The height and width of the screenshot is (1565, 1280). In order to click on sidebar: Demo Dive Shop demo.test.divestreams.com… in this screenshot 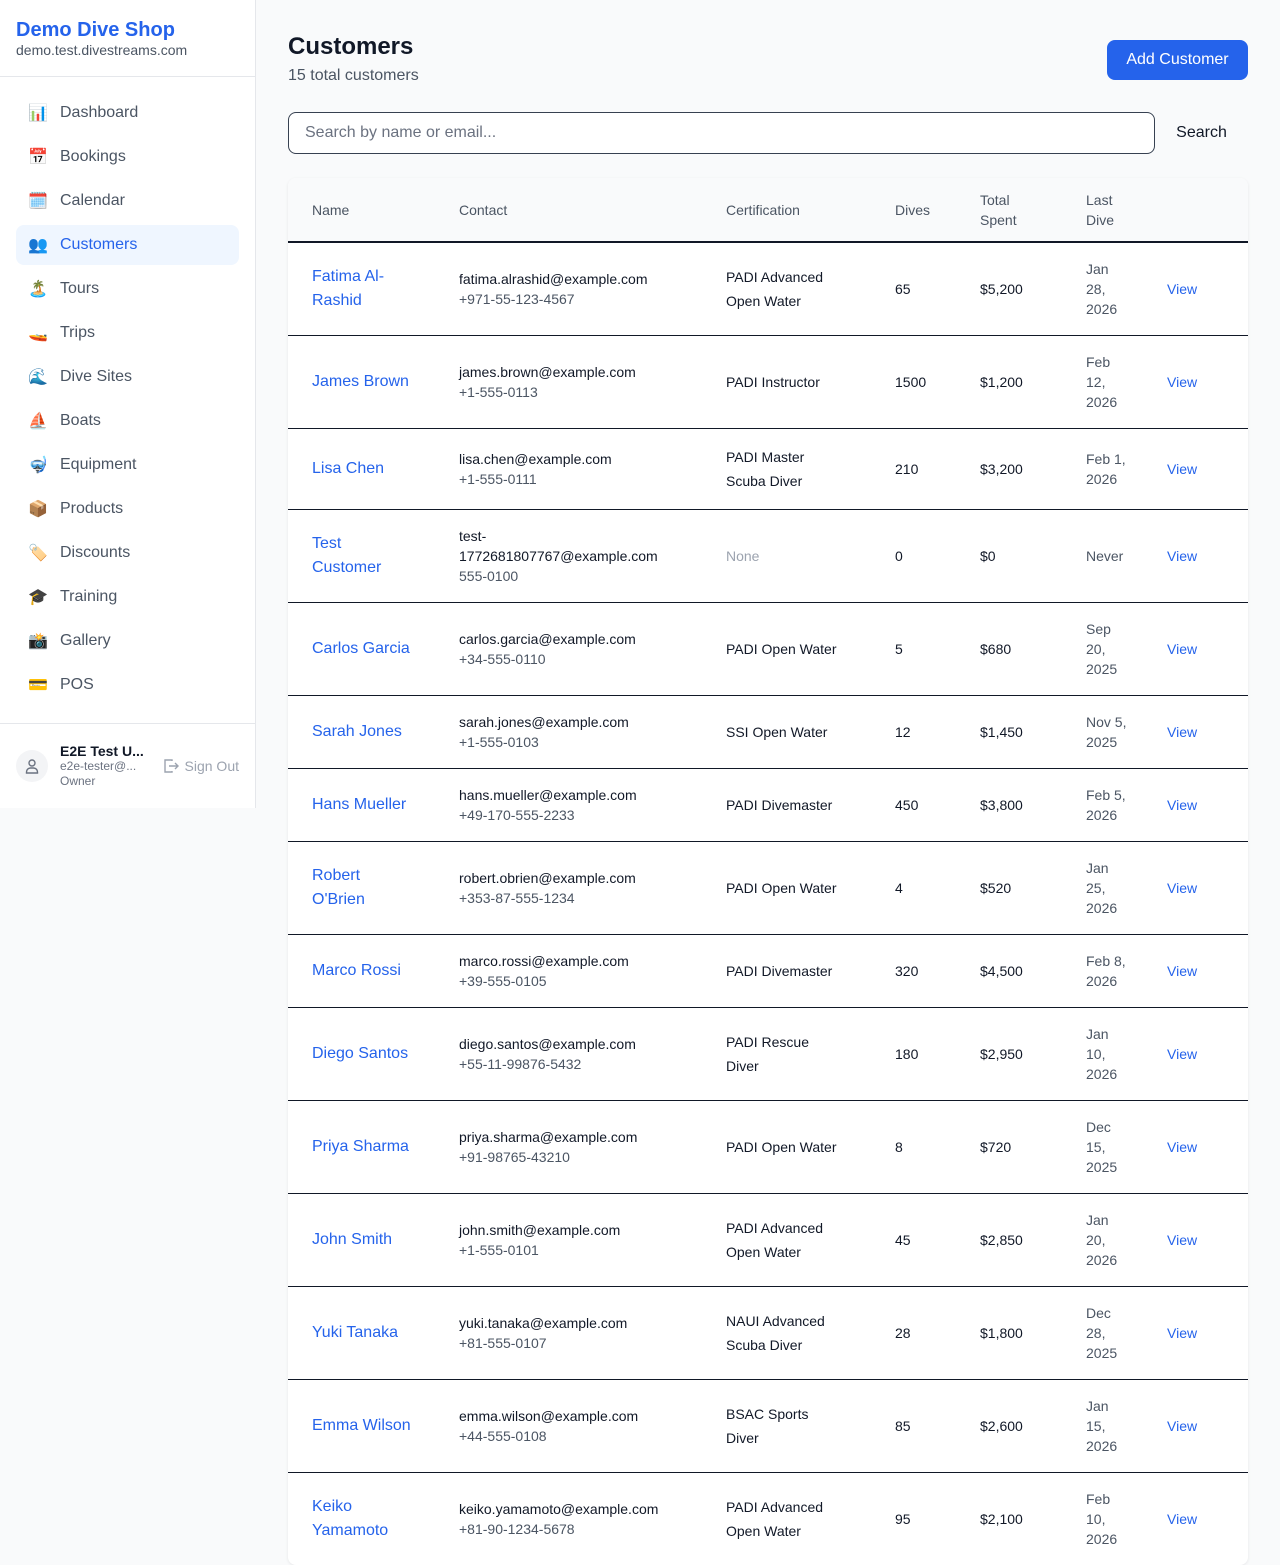, I will do `click(128, 404)`.